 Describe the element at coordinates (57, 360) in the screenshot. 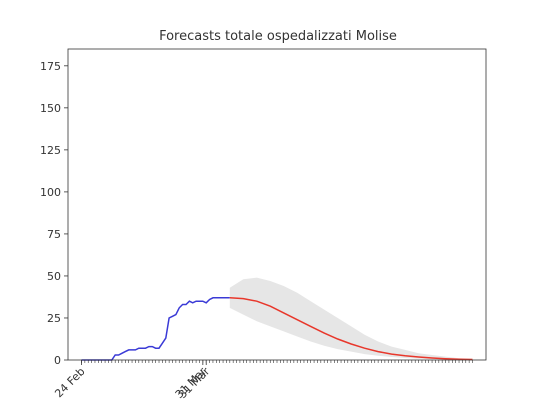

I see `y-tick-label: 0` at that location.